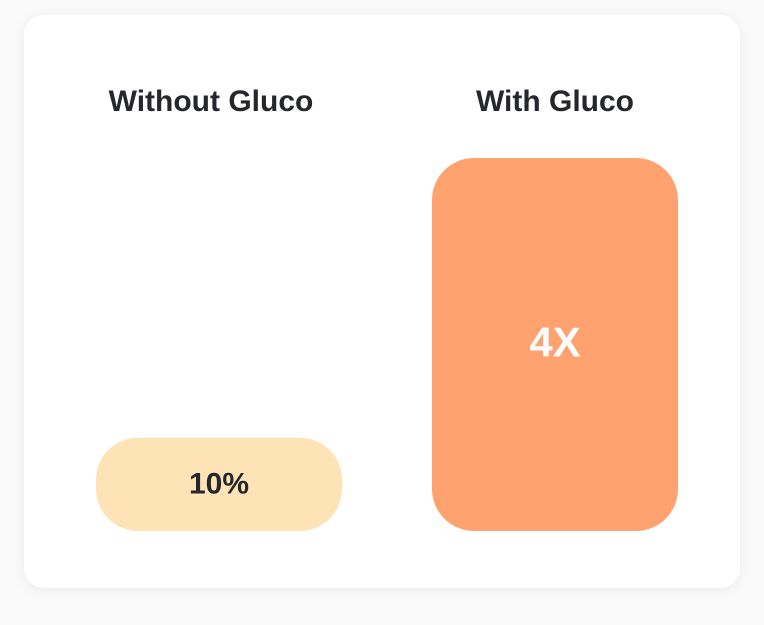  I want to click on value-label: 4X, so click(554, 342).